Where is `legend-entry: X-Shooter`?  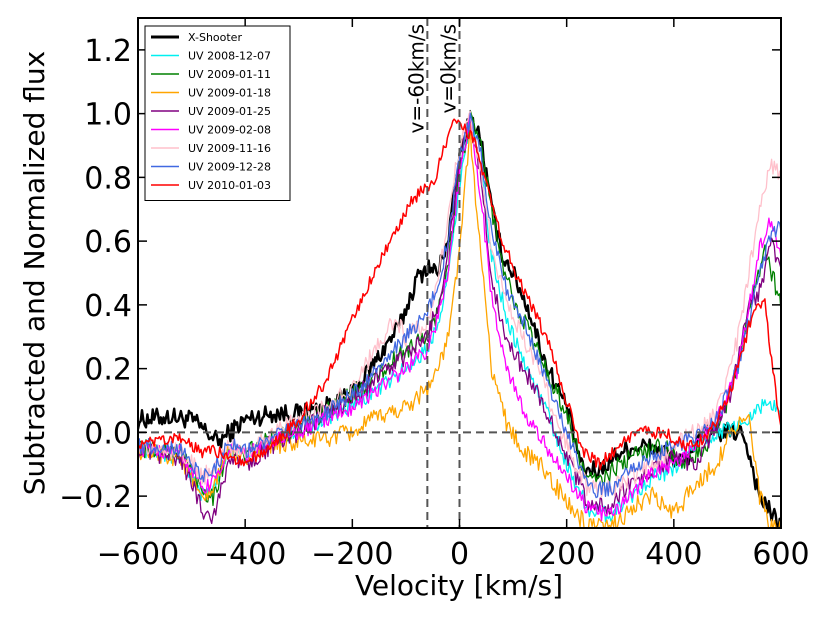
legend-entry: X-Shooter is located at coordinates (215, 37).